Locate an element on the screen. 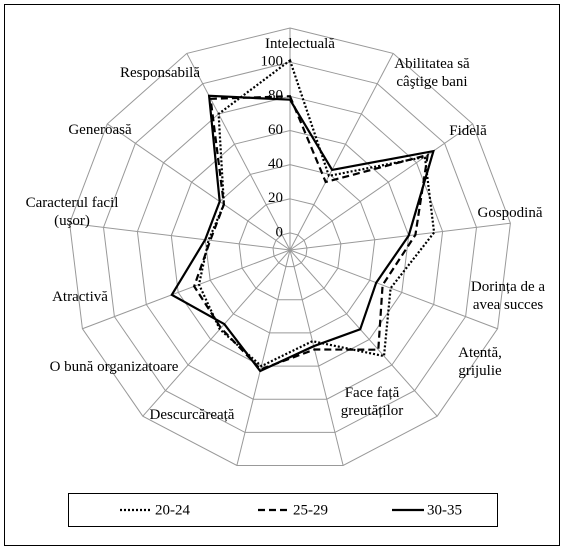 Image resolution: width=565 pixels, height=551 pixels. category-label: Intelectuală is located at coordinates (300, 44).